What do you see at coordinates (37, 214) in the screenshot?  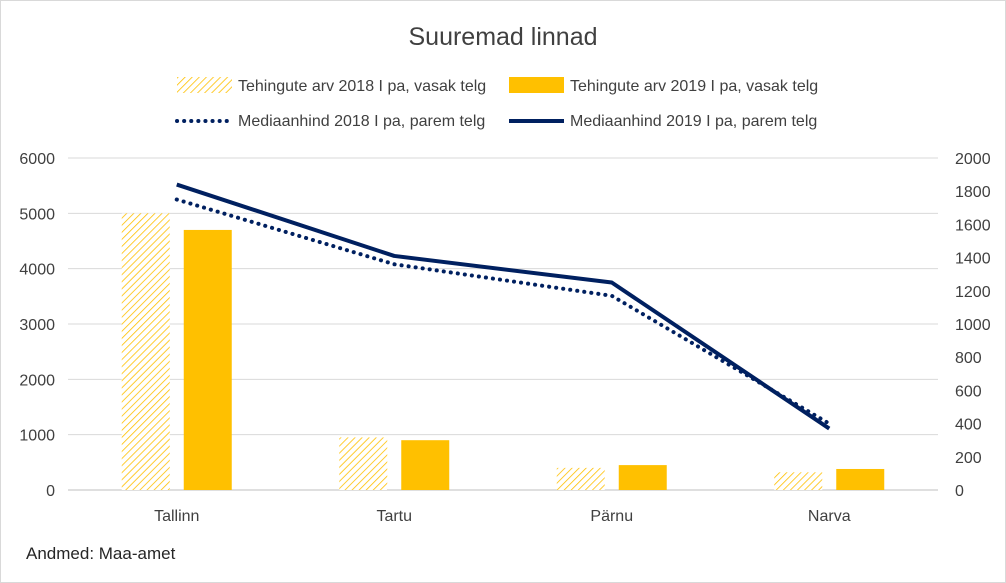 I see `left-tick-label: 5000` at bounding box center [37, 214].